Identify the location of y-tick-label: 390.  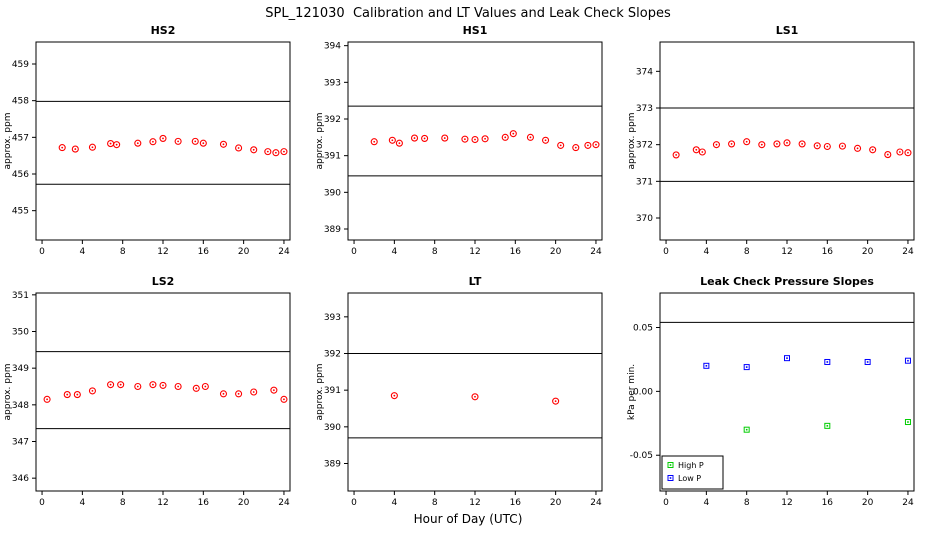
(332, 193).